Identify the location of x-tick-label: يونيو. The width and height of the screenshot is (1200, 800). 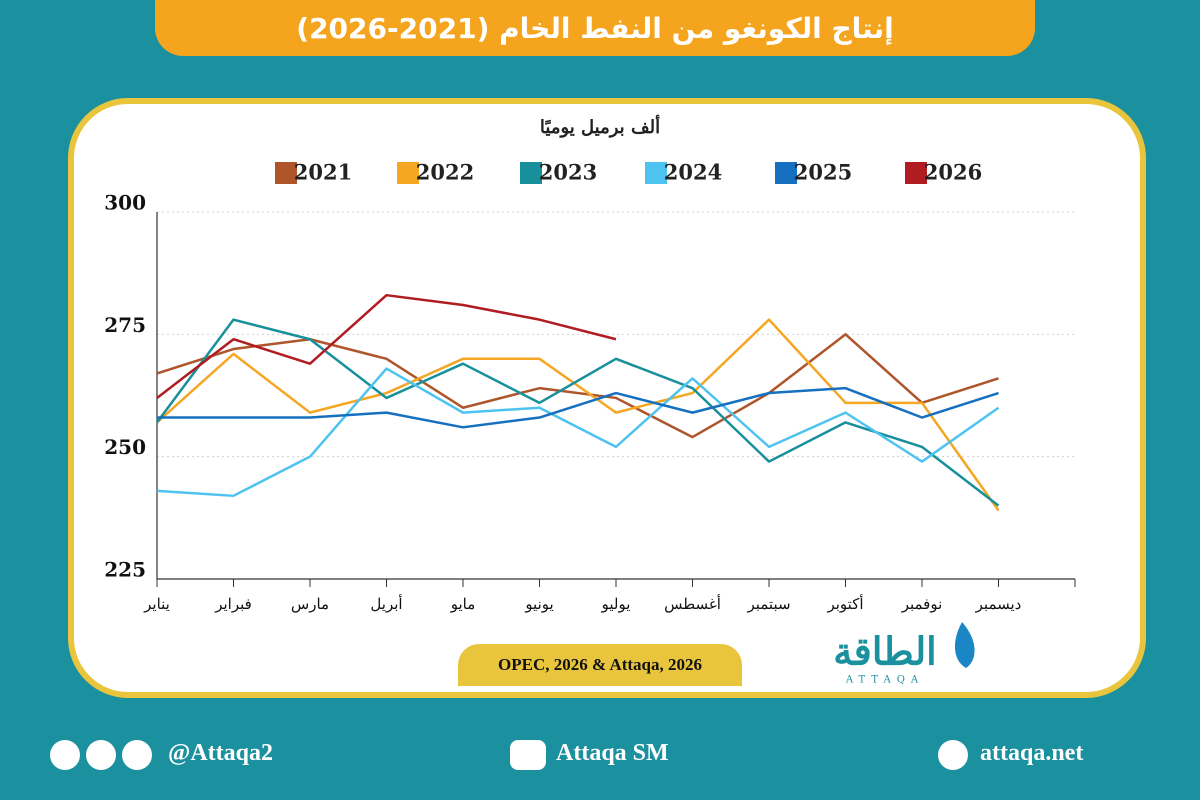
(538, 604).